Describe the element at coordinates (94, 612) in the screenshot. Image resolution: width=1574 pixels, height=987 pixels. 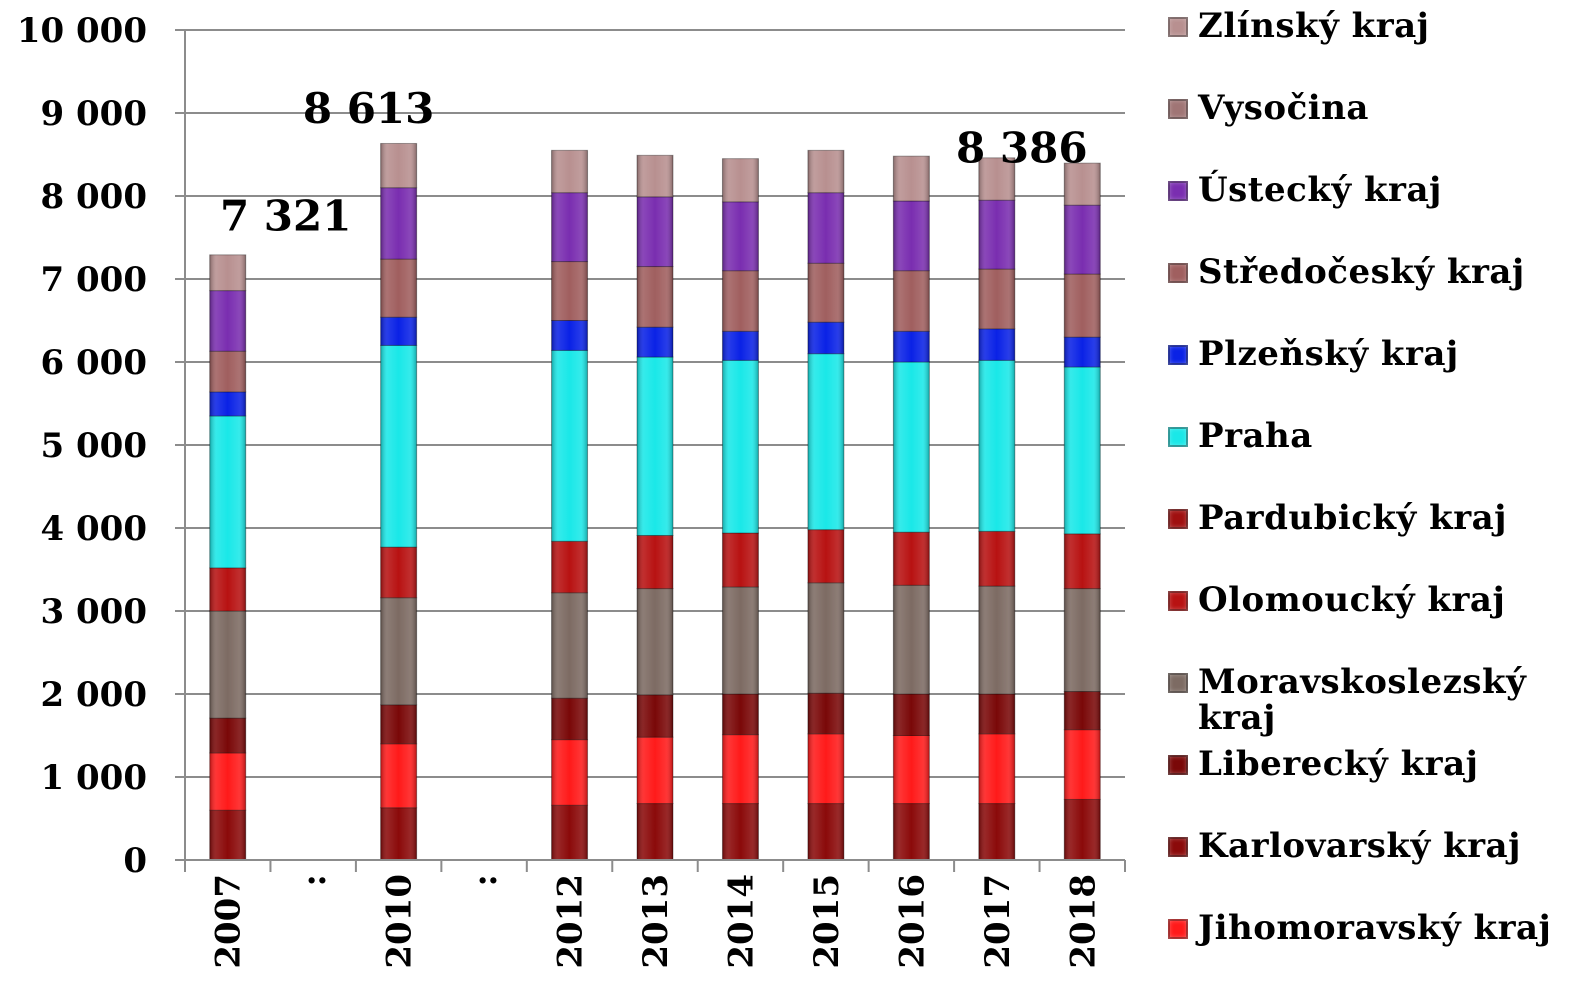
I see `y-tick-label: 3 000` at that location.